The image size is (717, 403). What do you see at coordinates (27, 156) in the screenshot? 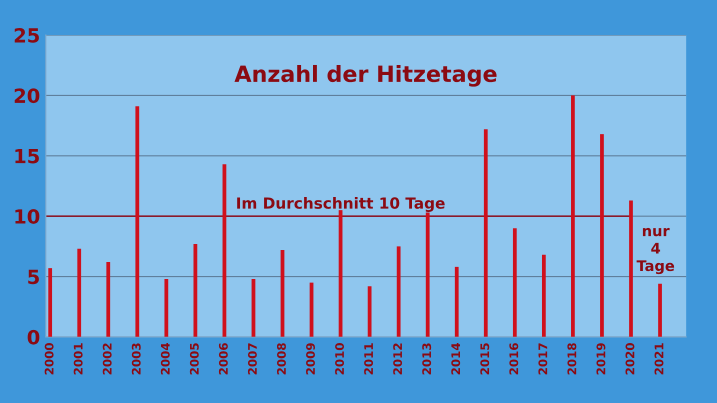
I see `y-tick-label: 15` at bounding box center [27, 156].